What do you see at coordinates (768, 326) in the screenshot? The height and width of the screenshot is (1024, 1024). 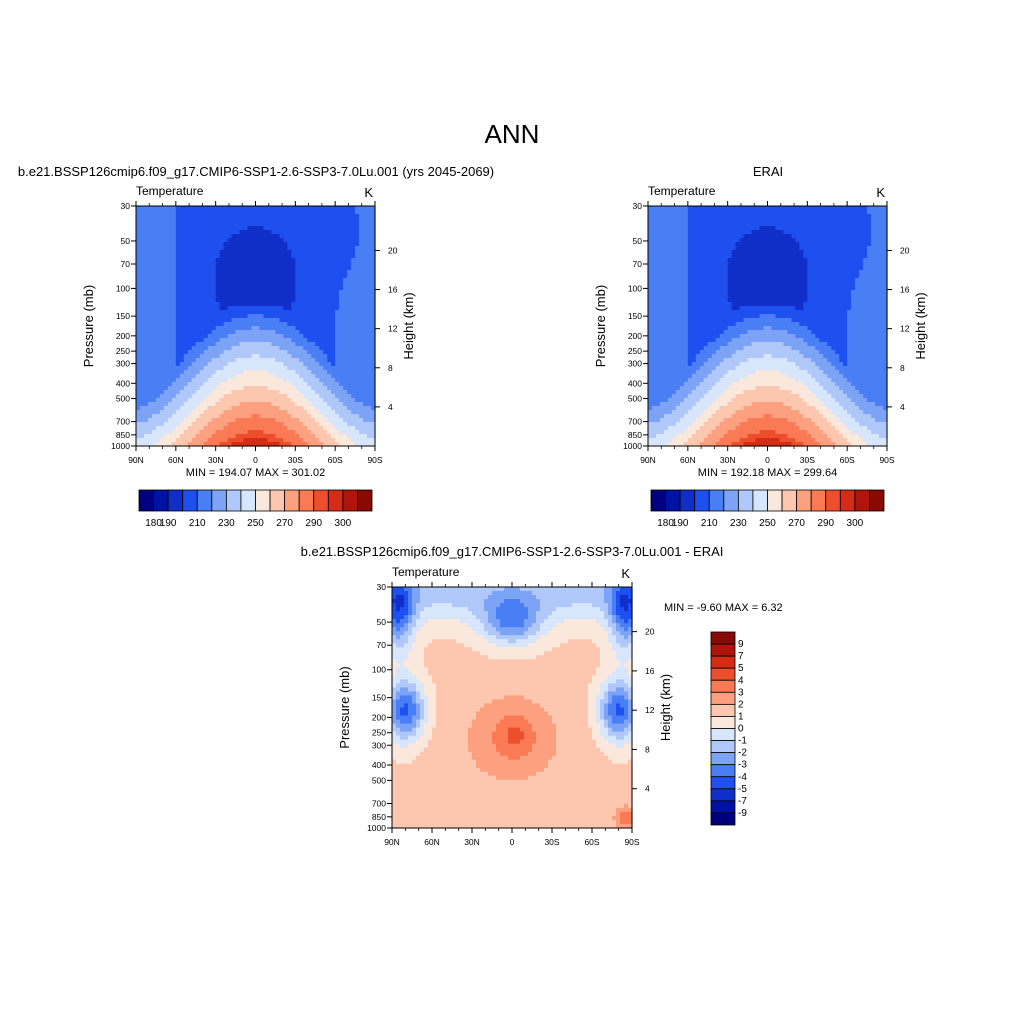 I see `contour-field` at bounding box center [768, 326].